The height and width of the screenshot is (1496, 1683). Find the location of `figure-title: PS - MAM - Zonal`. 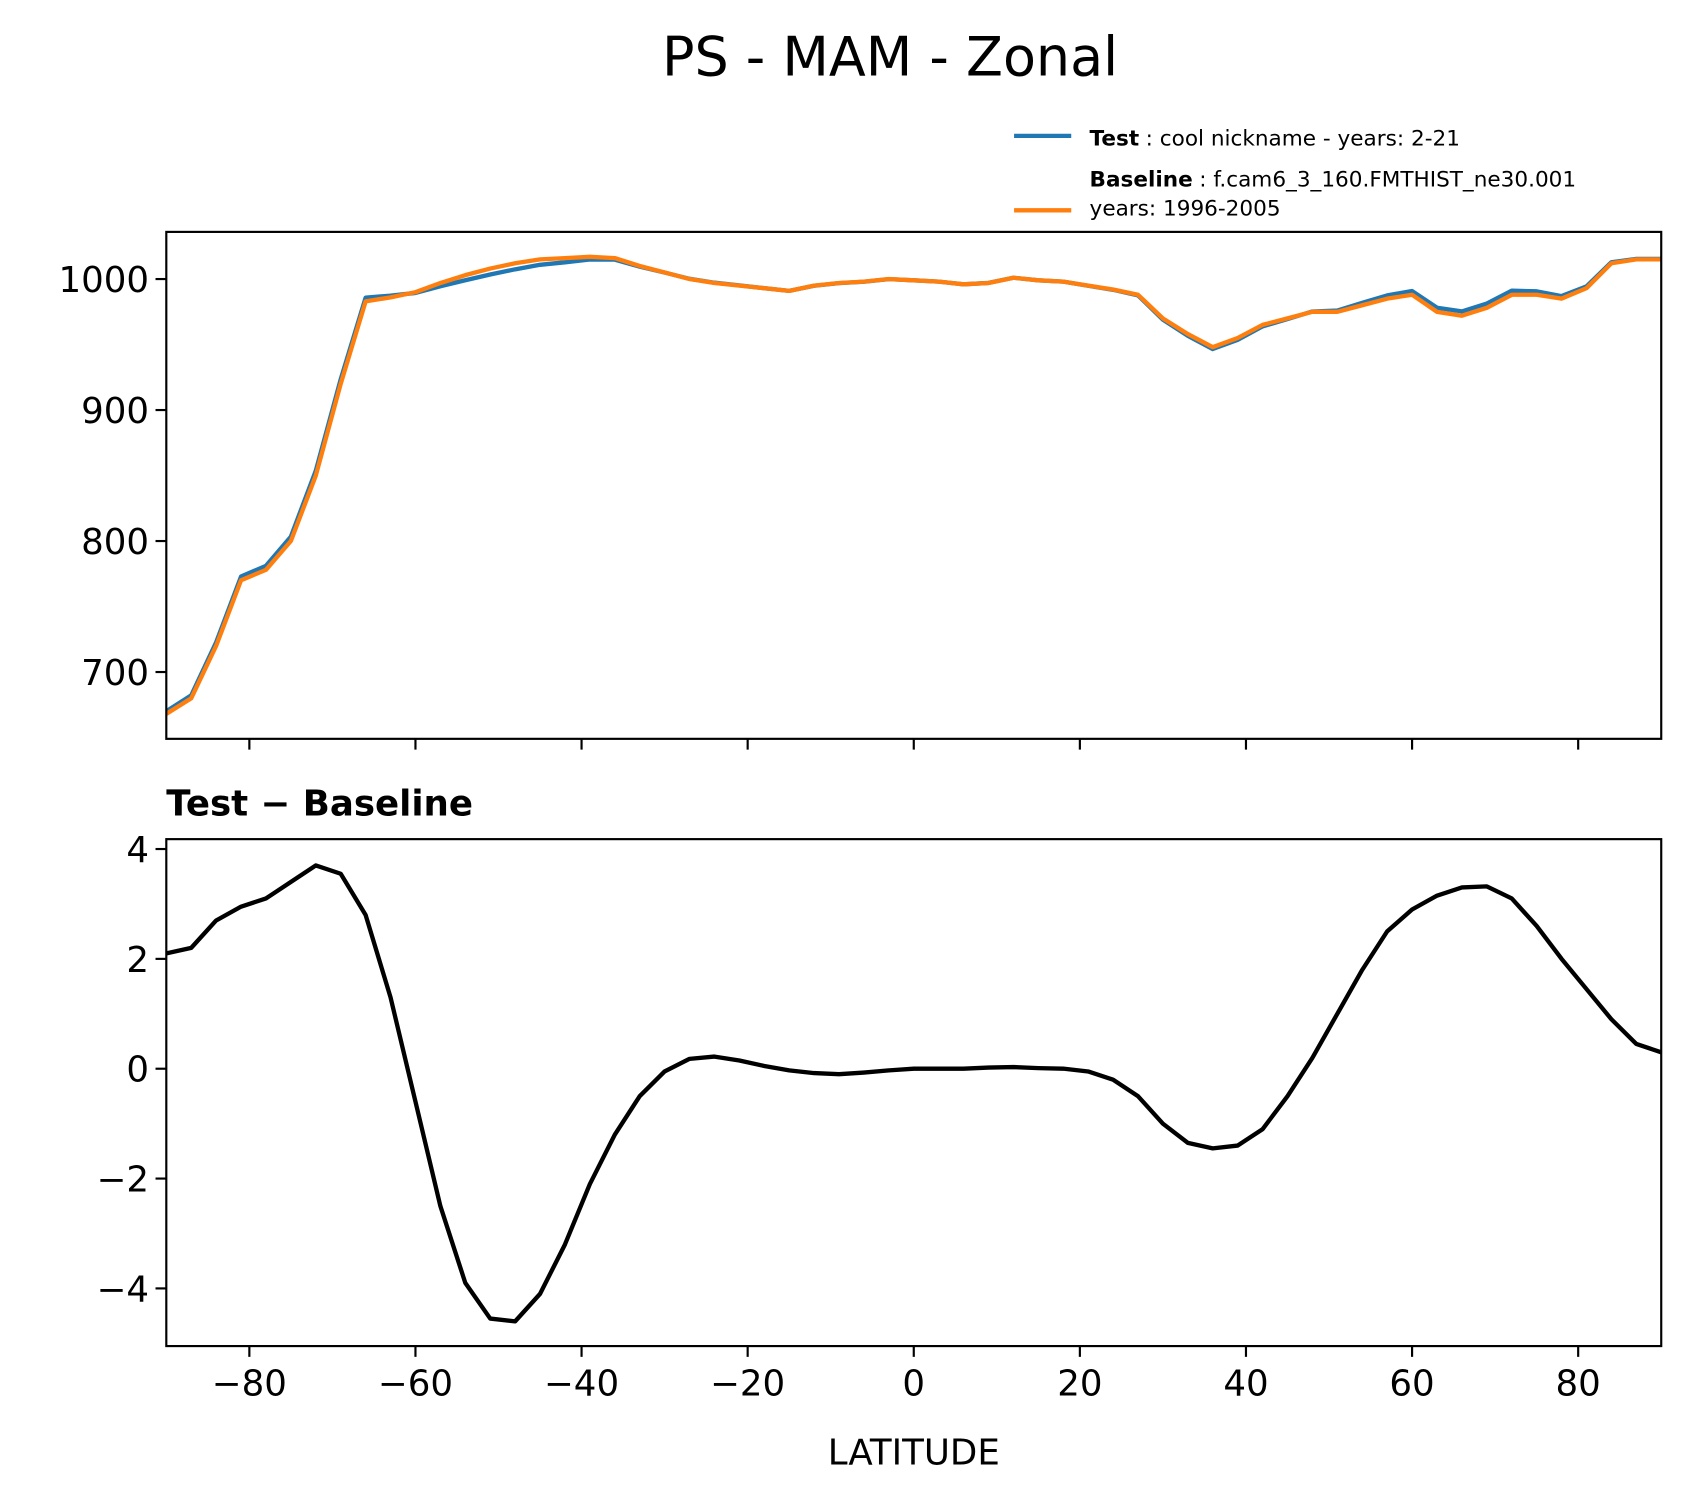

figure-title: PS - MAM - Zonal is located at coordinates (890, 57).